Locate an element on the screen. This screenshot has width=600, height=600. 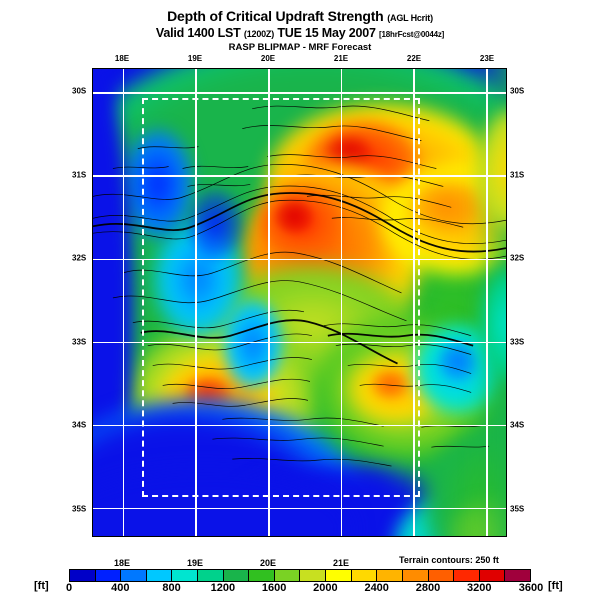
colorbar-tick-1200: 1200 is located at coordinates (223, 588).